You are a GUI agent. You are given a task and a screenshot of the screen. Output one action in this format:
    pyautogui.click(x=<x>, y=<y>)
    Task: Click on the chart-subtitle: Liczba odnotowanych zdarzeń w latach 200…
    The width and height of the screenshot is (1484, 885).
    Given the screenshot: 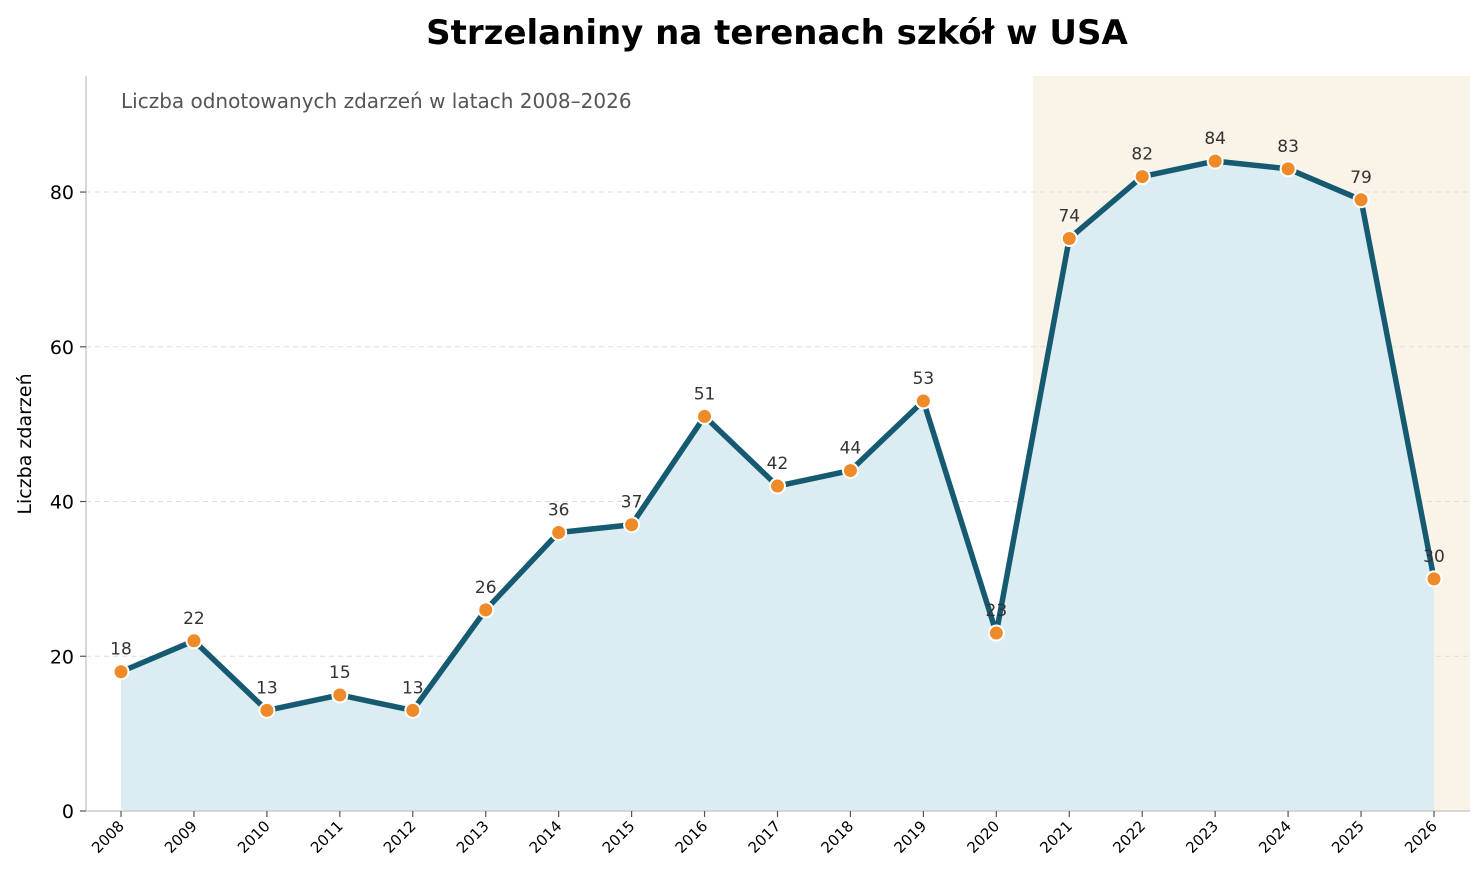 What is the action you would take?
    pyautogui.click(x=376, y=101)
    